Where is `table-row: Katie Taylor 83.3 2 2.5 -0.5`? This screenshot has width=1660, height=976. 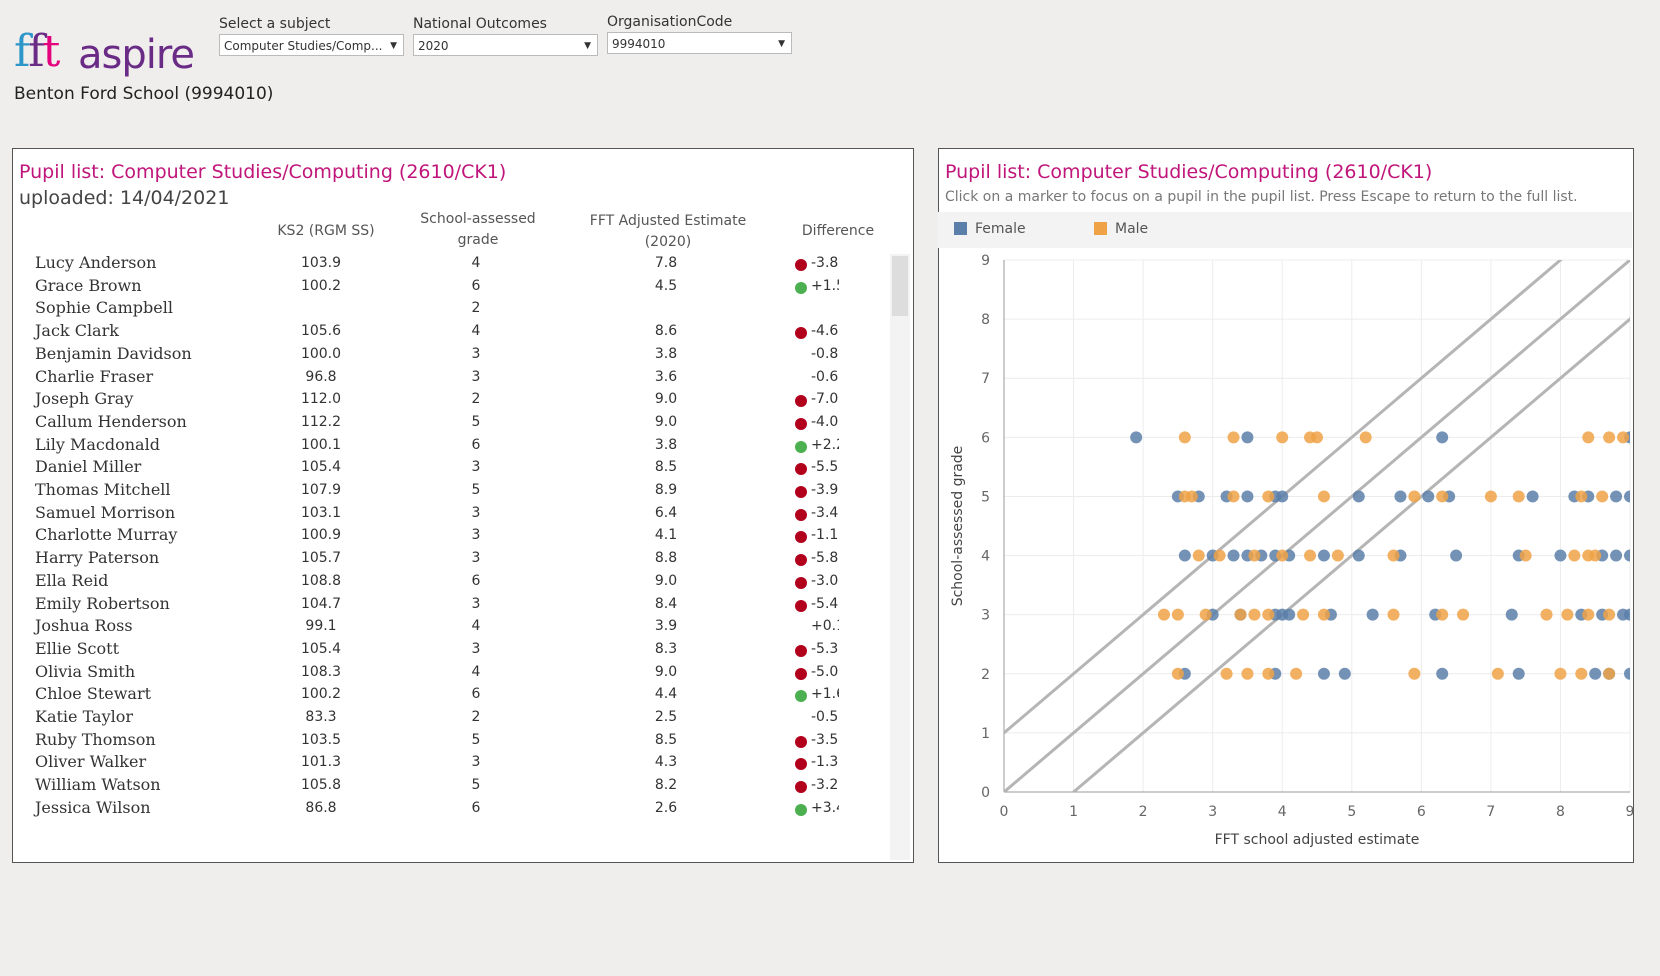 table-row: Katie Taylor 83.3 2 2.5 -0.5 is located at coordinates (430, 718).